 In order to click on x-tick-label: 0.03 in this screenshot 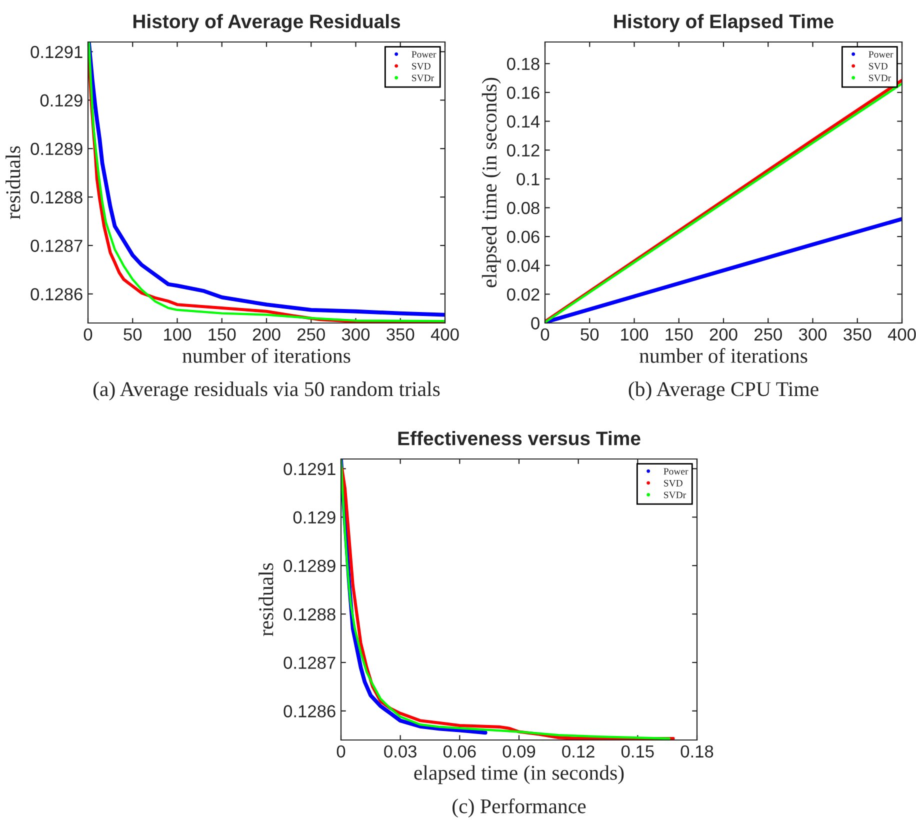, I will do `click(400, 751)`.